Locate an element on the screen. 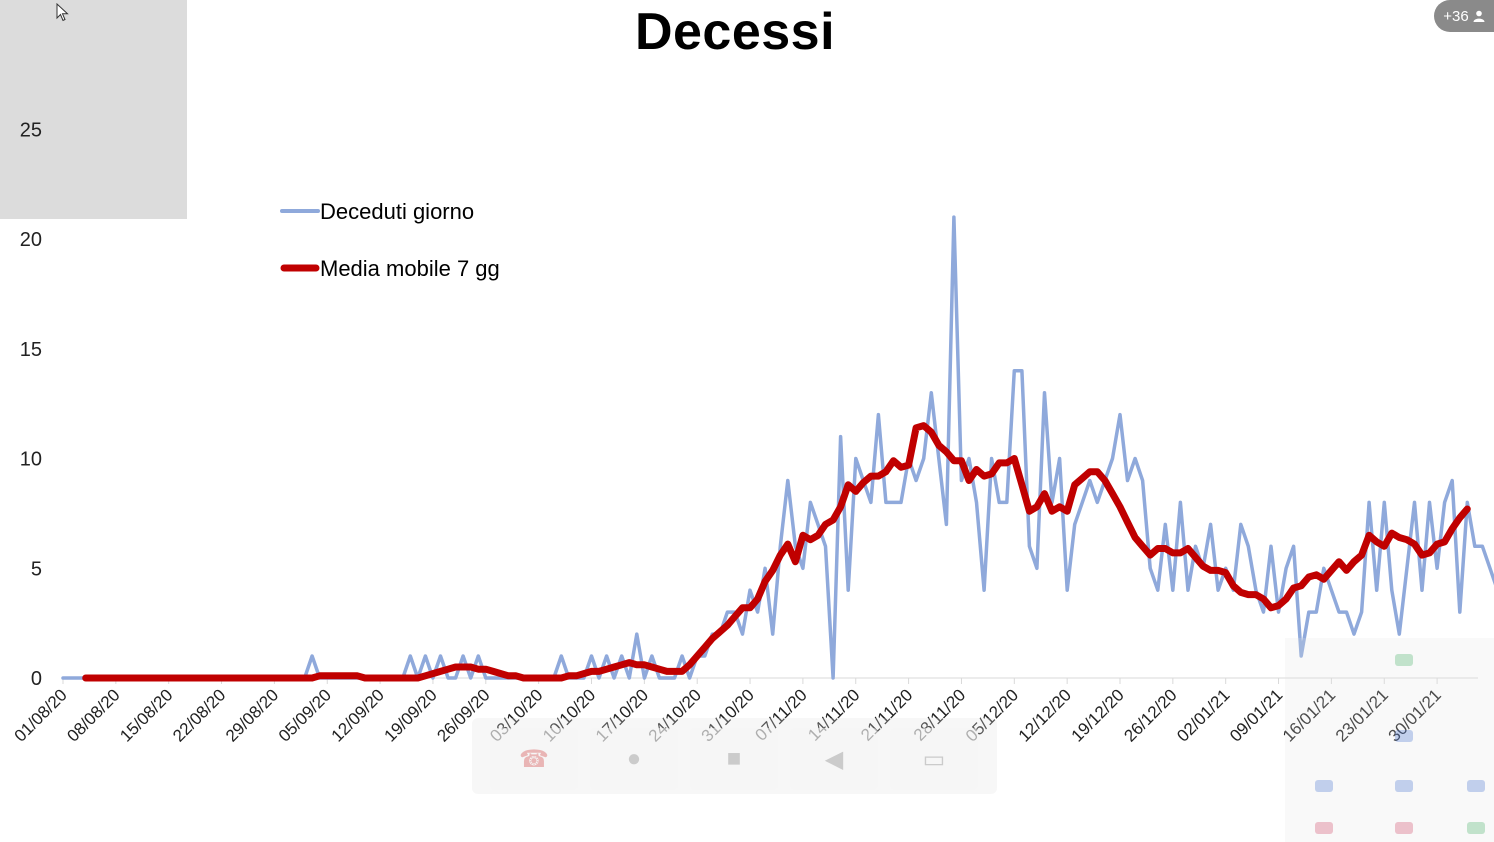 Image resolution: width=1494 pixels, height=842 pixels. x-tick-label: 26/12/20 is located at coordinates (1150, 715).